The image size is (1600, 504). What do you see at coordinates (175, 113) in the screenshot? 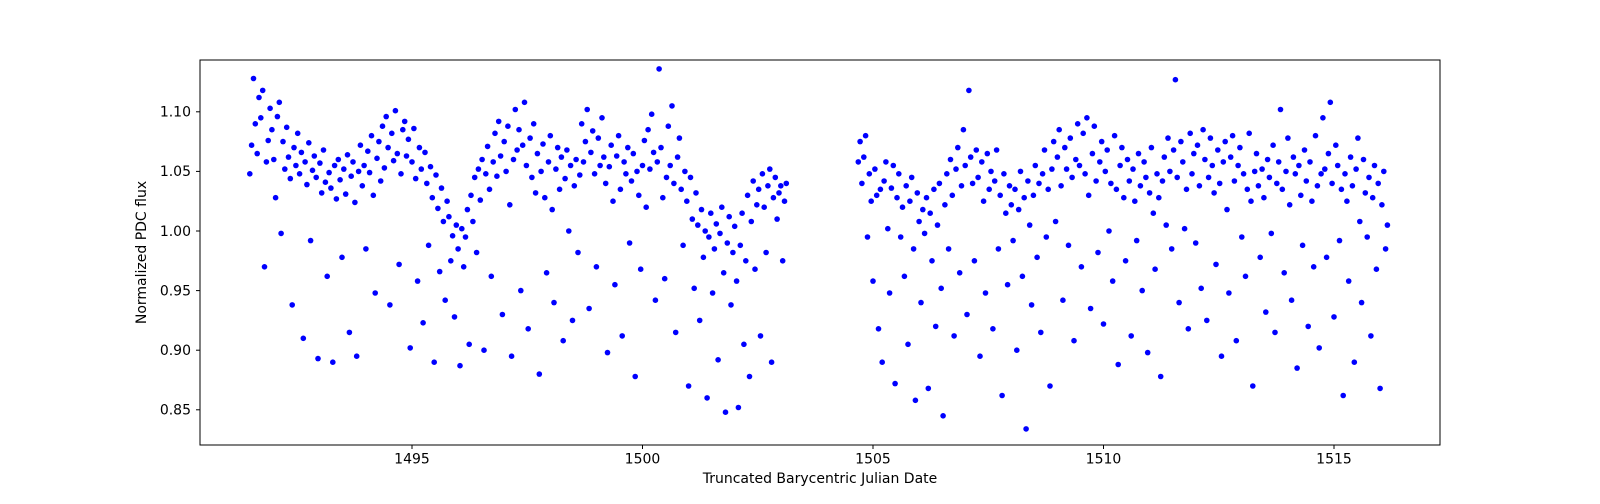
I see `y-tick-label: 1.10` at bounding box center [175, 113].